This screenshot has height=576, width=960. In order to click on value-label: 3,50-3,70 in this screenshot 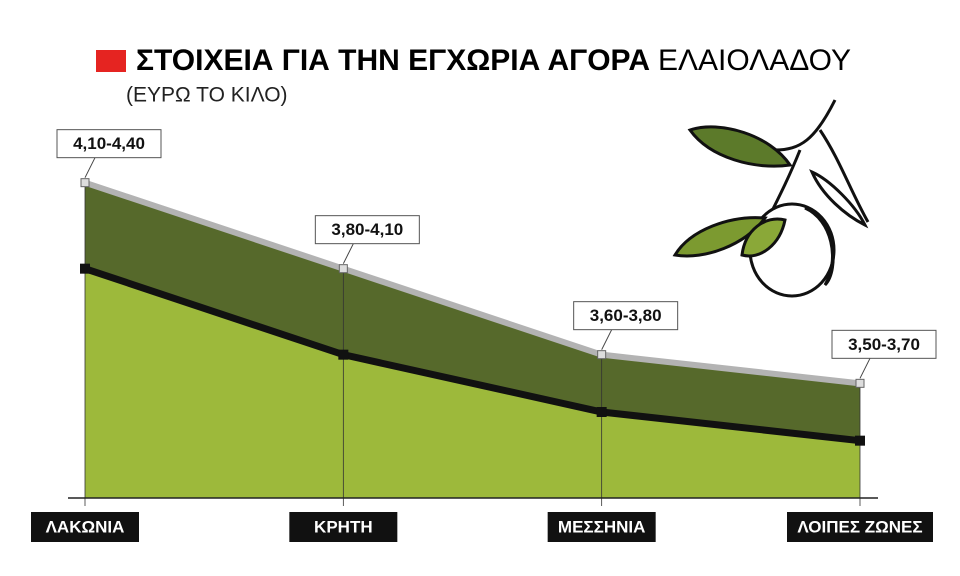, I will do `click(884, 344)`.